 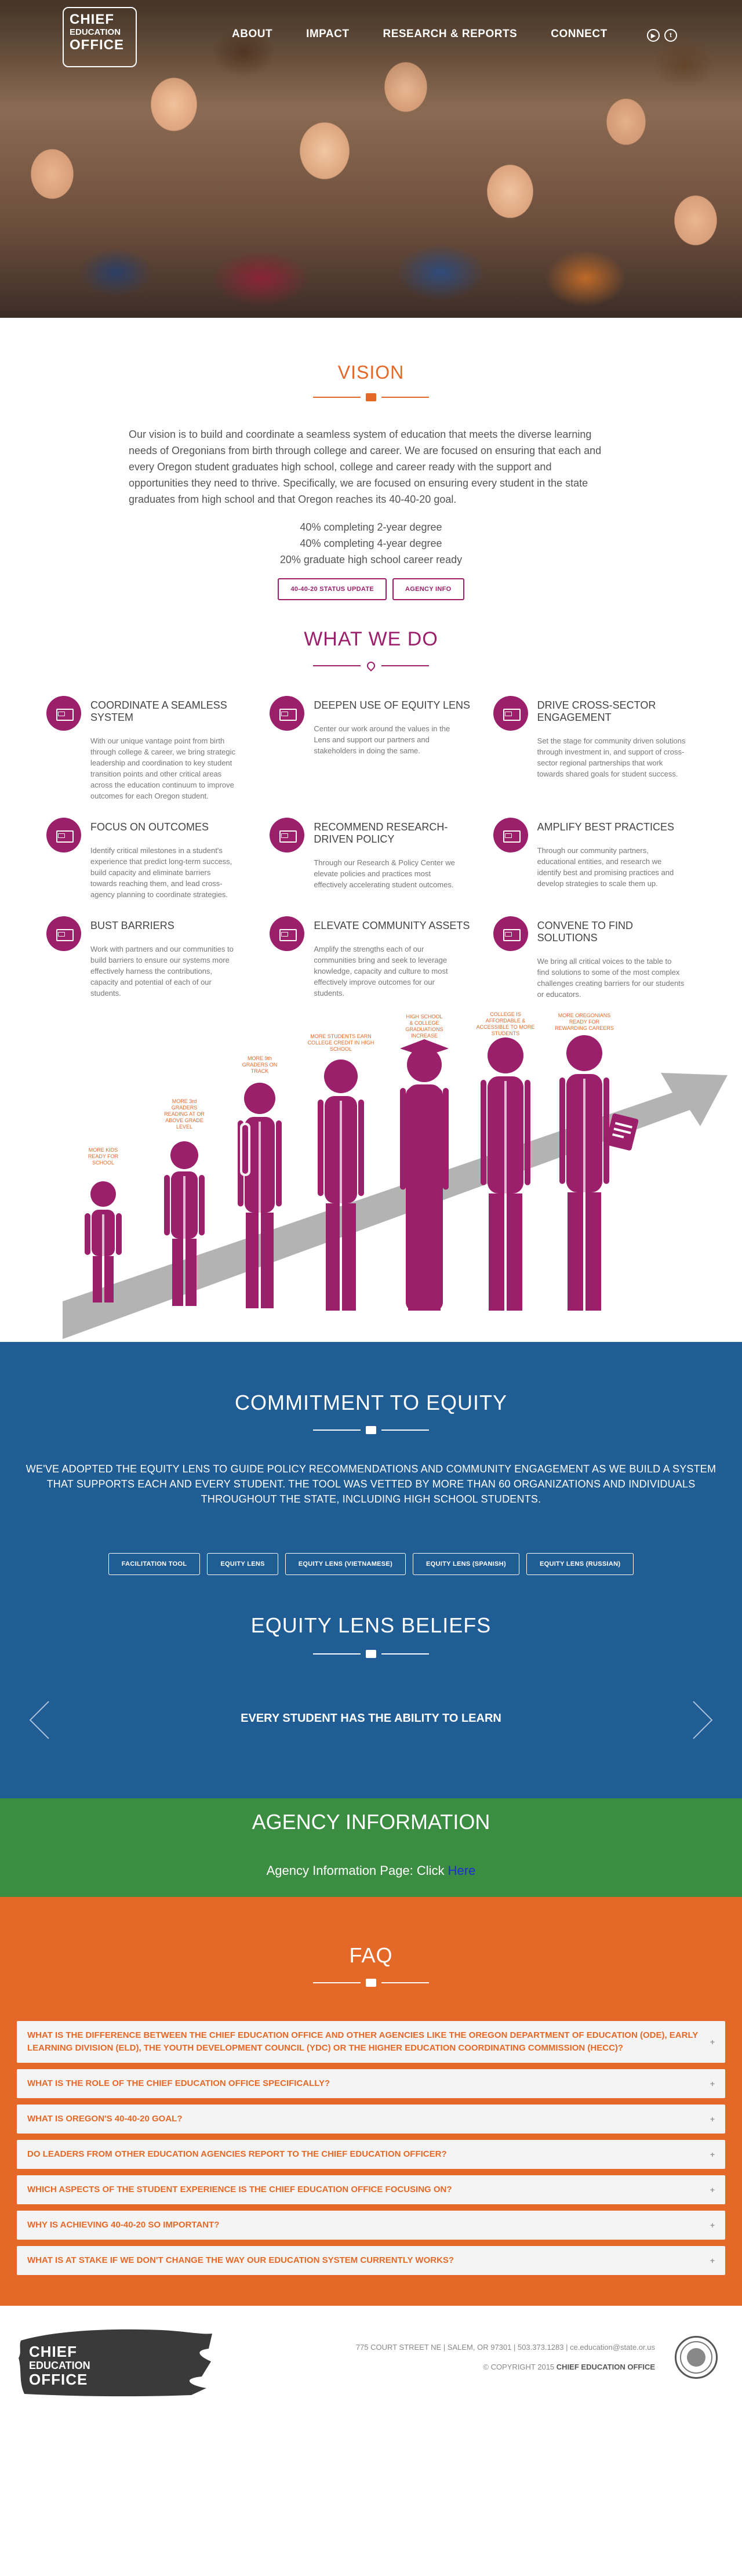 I want to click on nav-impact: IMPACT, so click(x=328, y=34).